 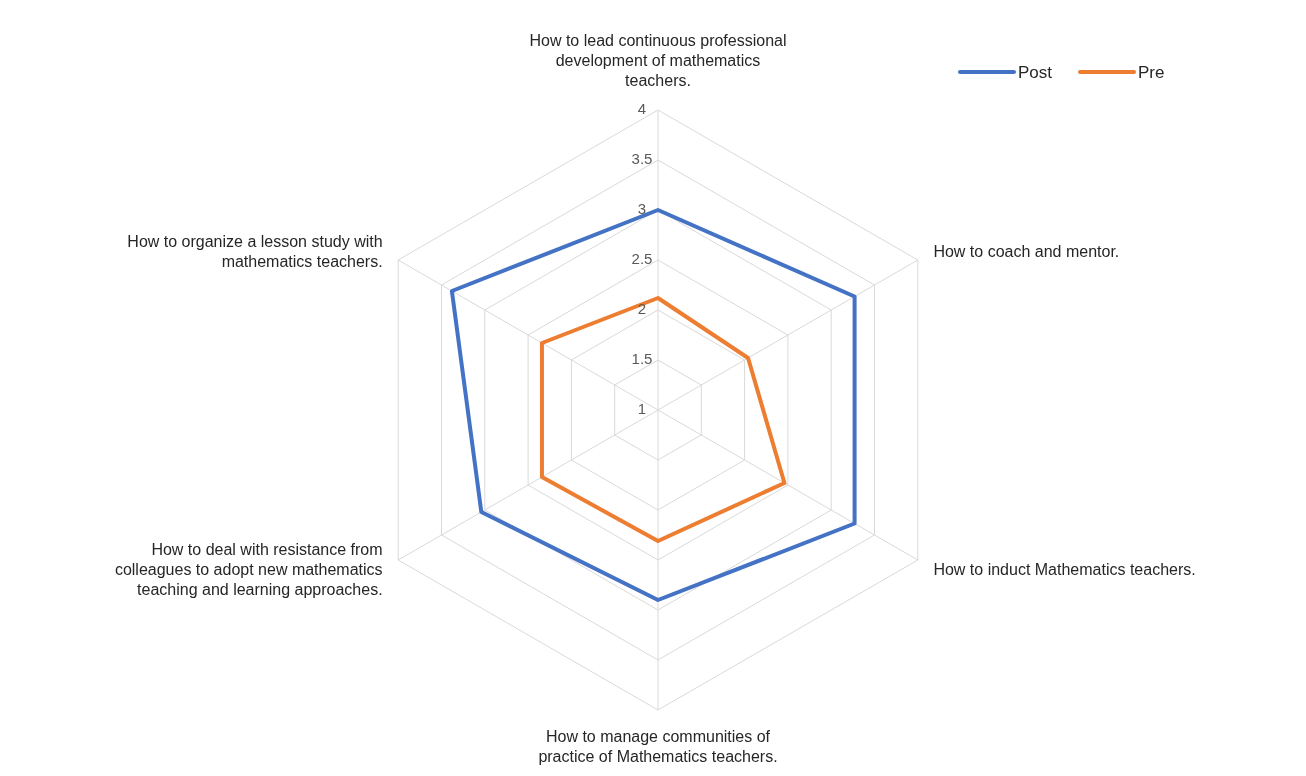 What do you see at coordinates (1064, 569) in the screenshot?
I see `spoke-label: How to induct Mathematics teachers.` at bounding box center [1064, 569].